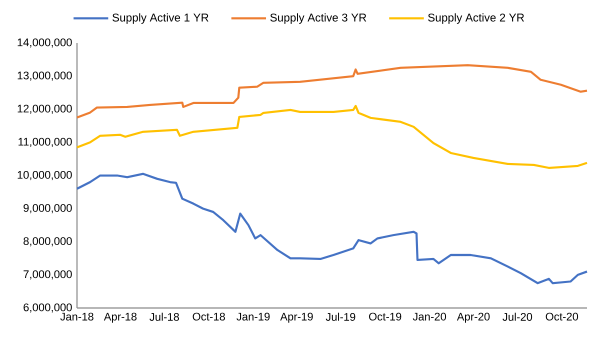  Describe the element at coordinates (45, 109) in the screenshot. I see `y-tick-label: 12,000,000` at that location.